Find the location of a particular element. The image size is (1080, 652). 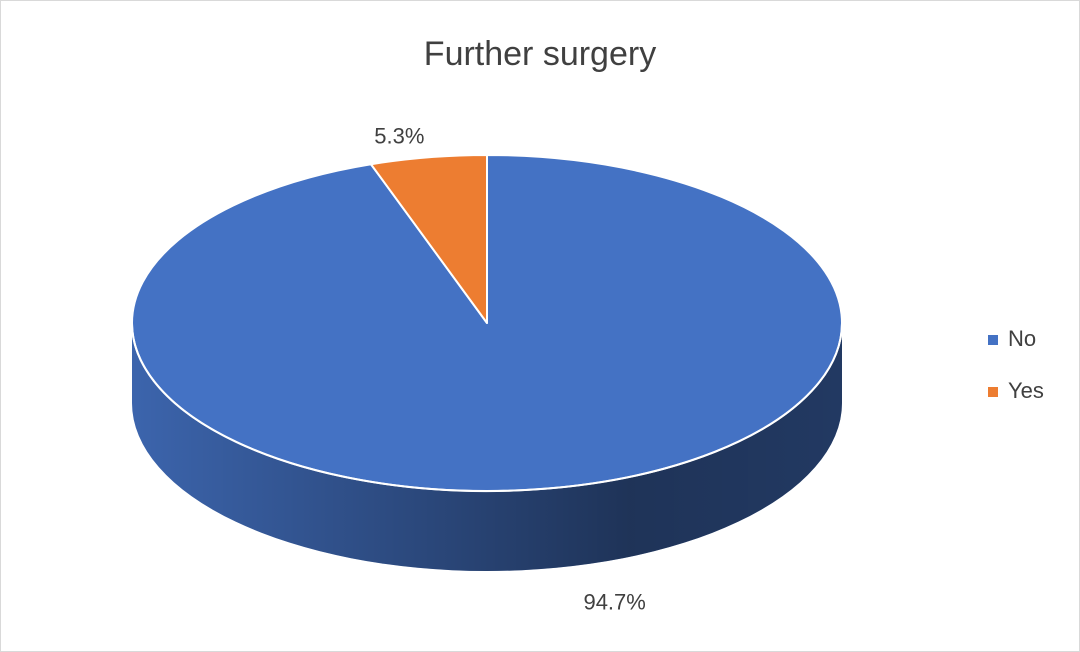

slice is located at coordinates (428, 239).